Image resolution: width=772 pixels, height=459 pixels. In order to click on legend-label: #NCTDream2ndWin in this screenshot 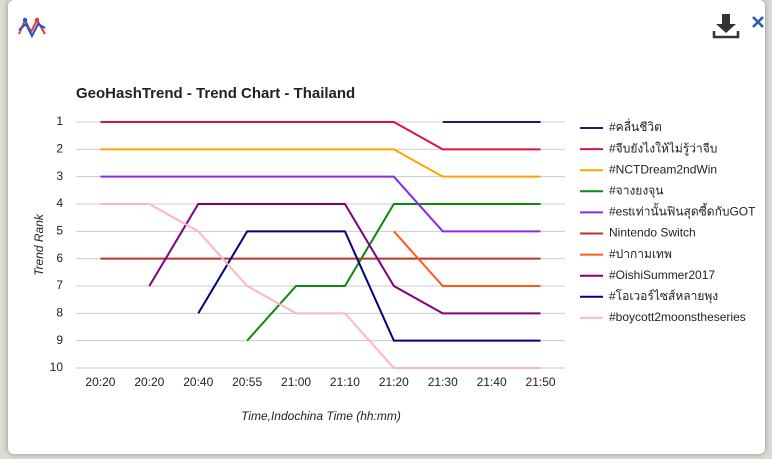, I will do `click(663, 169)`.